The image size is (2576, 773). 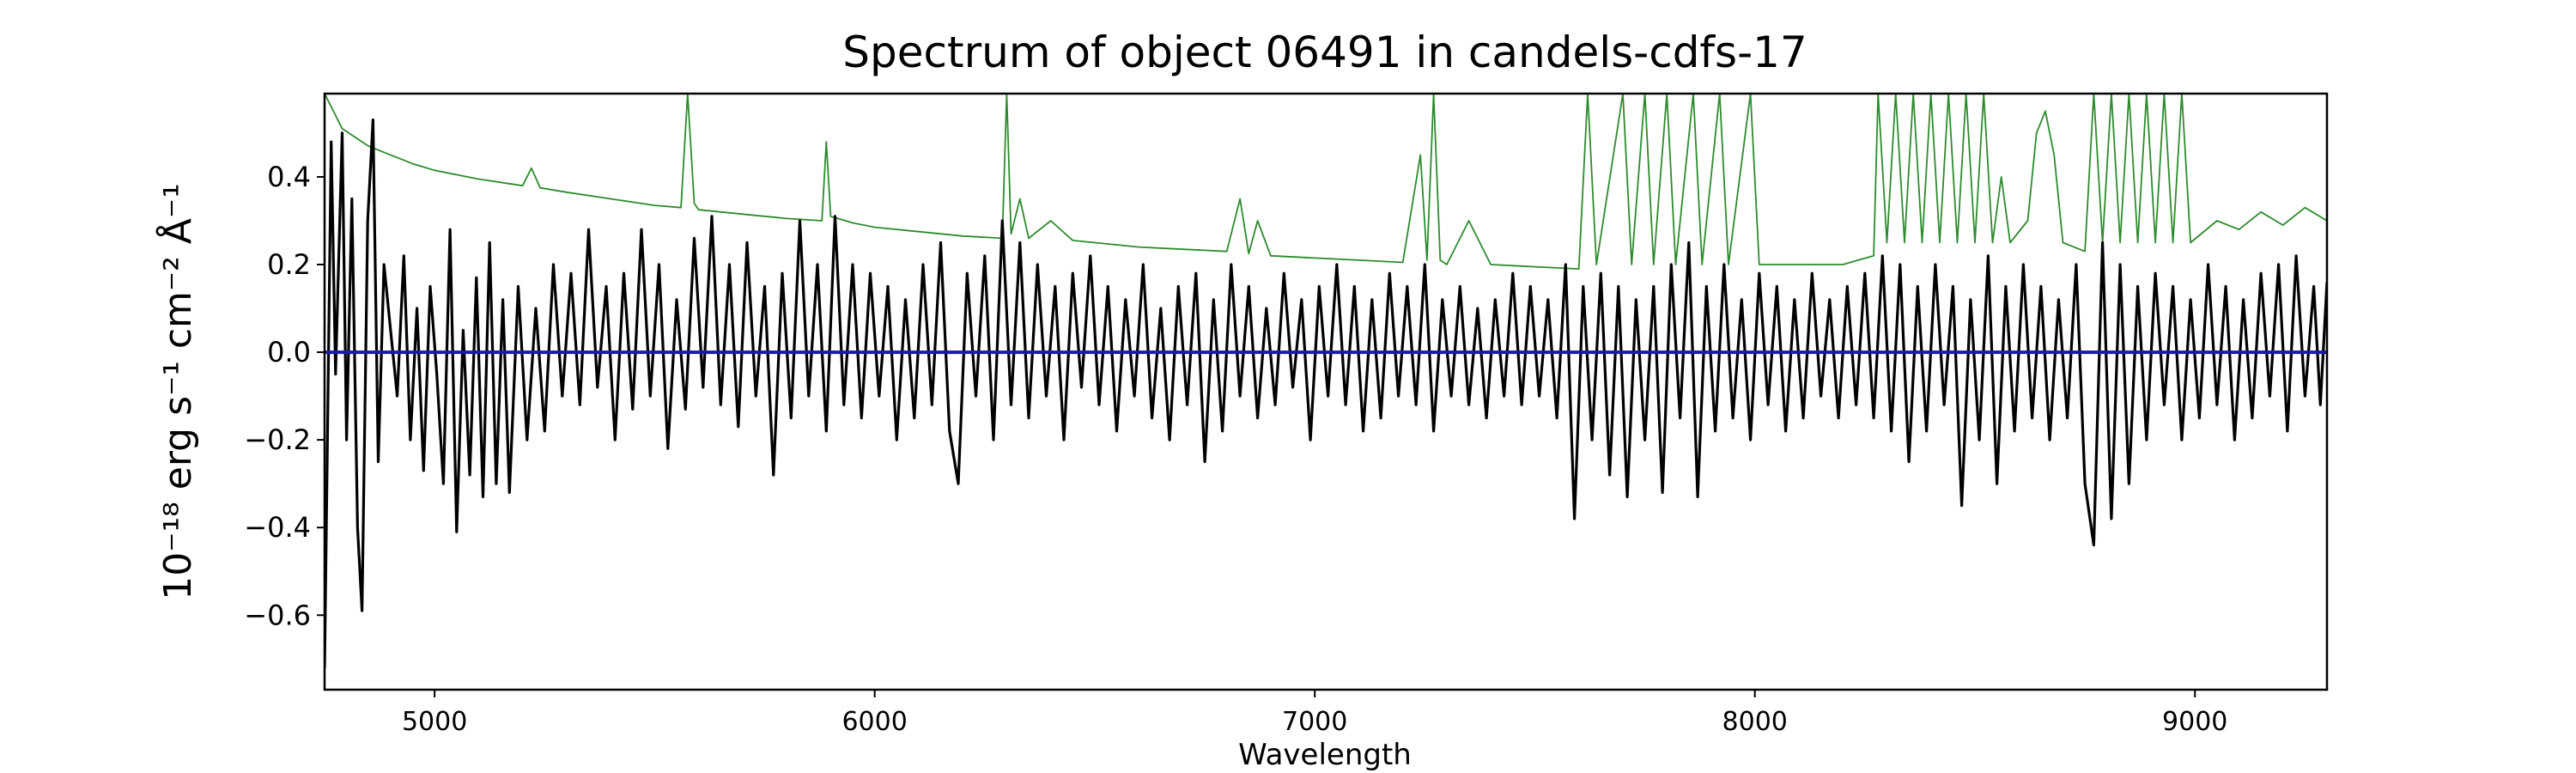 What do you see at coordinates (434, 722) in the screenshot?
I see `x-tick-label: 5000` at bounding box center [434, 722].